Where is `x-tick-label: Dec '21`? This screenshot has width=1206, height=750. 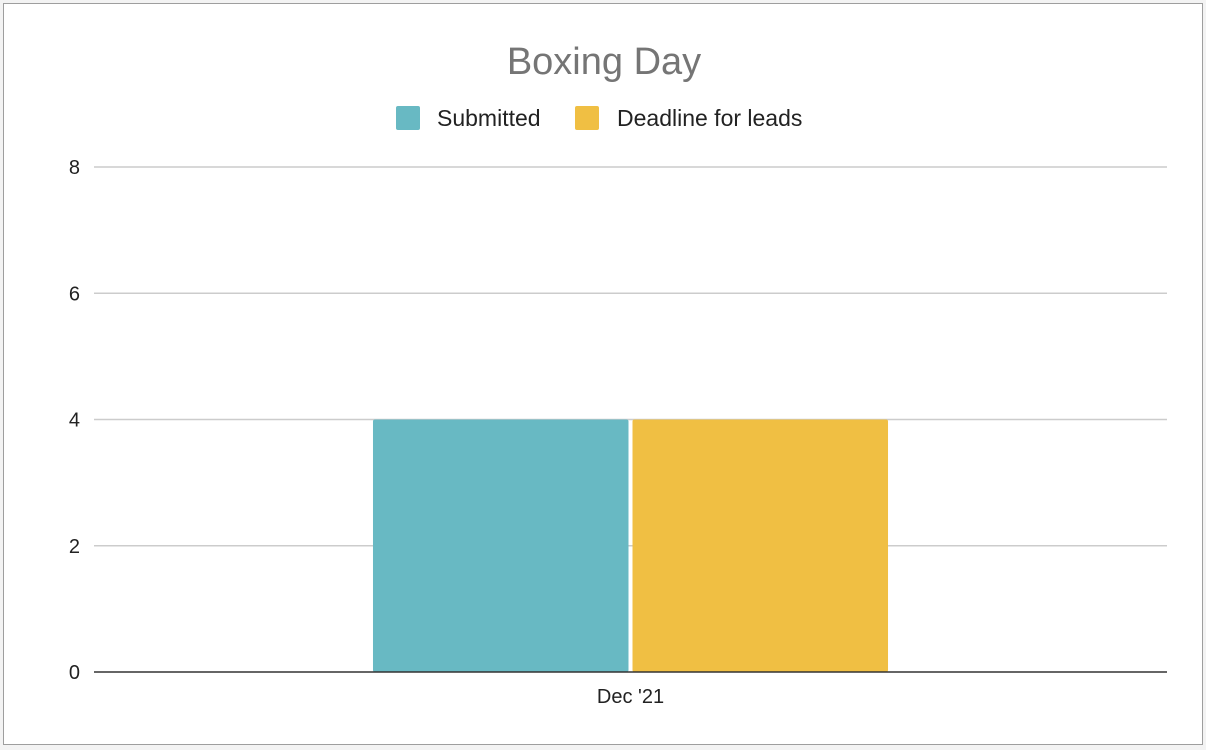 x-tick-label: Dec '21 is located at coordinates (630, 697).